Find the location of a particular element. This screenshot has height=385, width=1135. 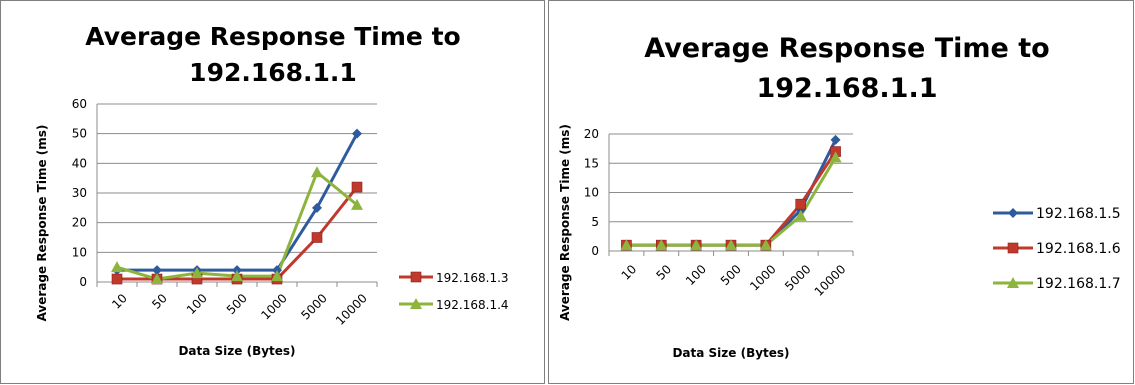

legend-label: 192.168.1.6 is located at coordinates (1078, 249).